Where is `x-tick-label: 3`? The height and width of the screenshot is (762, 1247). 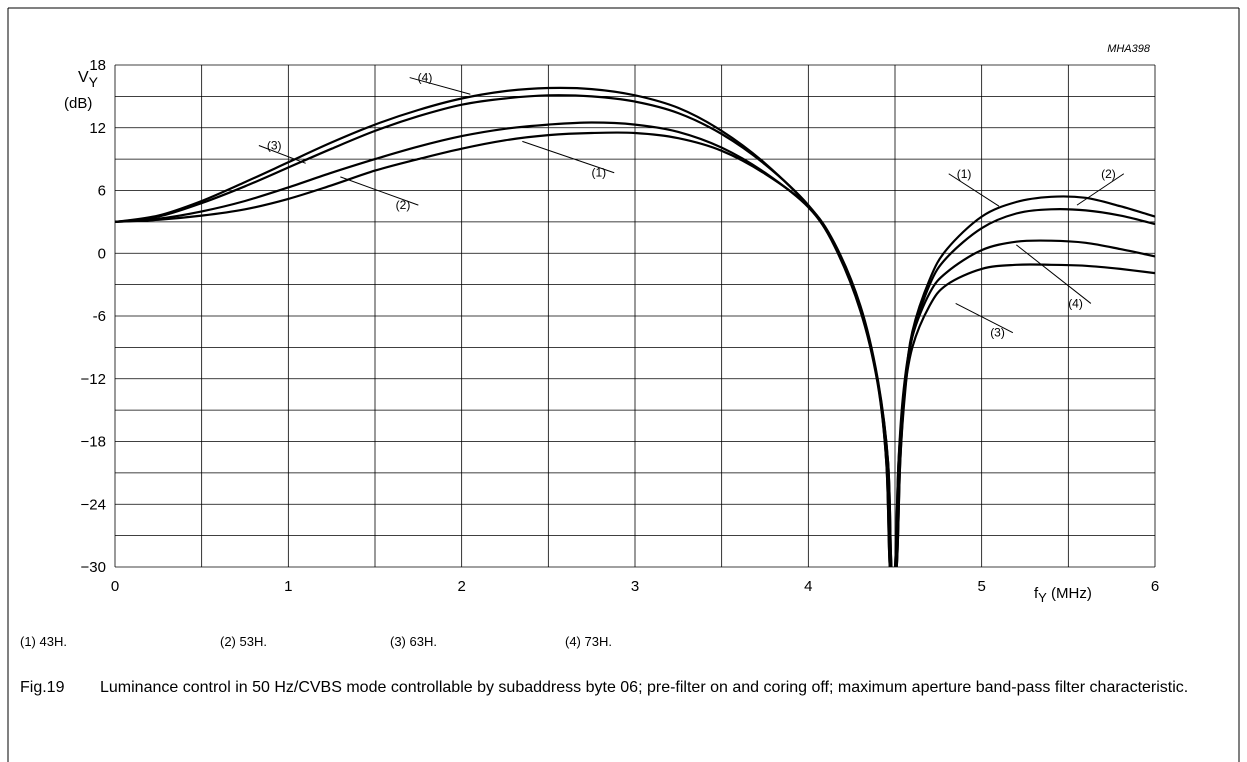
x-tick-label: 3 is located at coordinates (635, 586).